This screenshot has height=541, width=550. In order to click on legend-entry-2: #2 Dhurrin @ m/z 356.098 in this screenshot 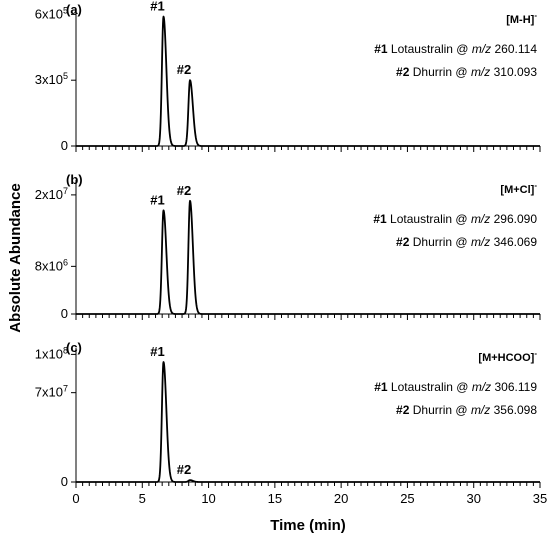, I will do `click(466, 410)`.